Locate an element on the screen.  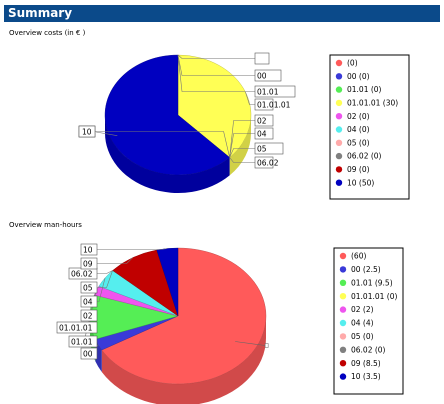
legend-label: 00 (2.5) is located at coordinates (366, 269).